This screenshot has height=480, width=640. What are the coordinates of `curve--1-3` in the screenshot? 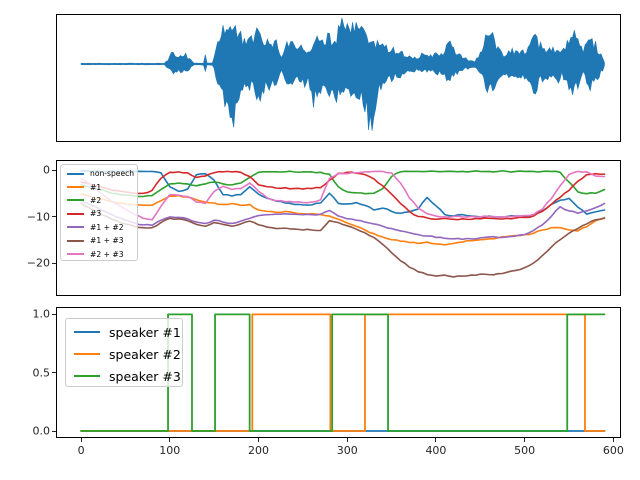 It's located at (343, 240).